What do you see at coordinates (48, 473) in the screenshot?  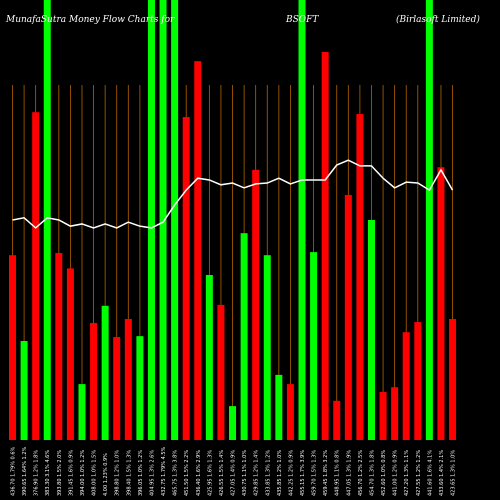 I see `x-tick-label: 383.30 3.1% 4.6%` at bounding box center [48, 473].